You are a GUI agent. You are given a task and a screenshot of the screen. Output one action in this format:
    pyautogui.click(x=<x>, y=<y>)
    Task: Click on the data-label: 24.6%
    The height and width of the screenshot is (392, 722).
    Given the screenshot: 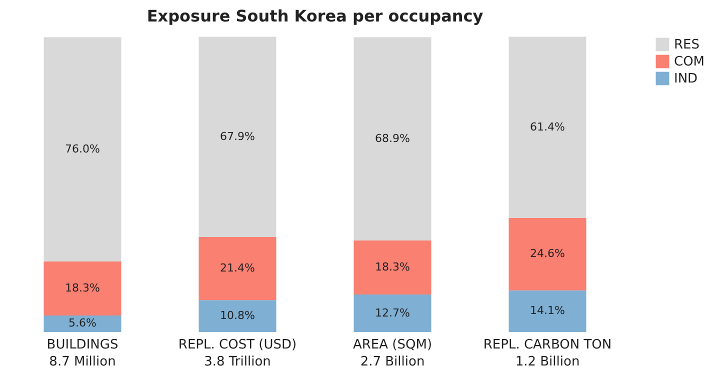 What is the action you would take?
    pyautogui.click(x=547, y=253)
    